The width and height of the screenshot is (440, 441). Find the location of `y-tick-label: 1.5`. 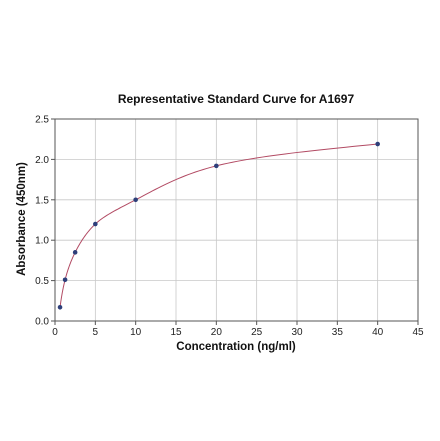

y-tick-label: 1.5 is located at coordinates (42, 200).